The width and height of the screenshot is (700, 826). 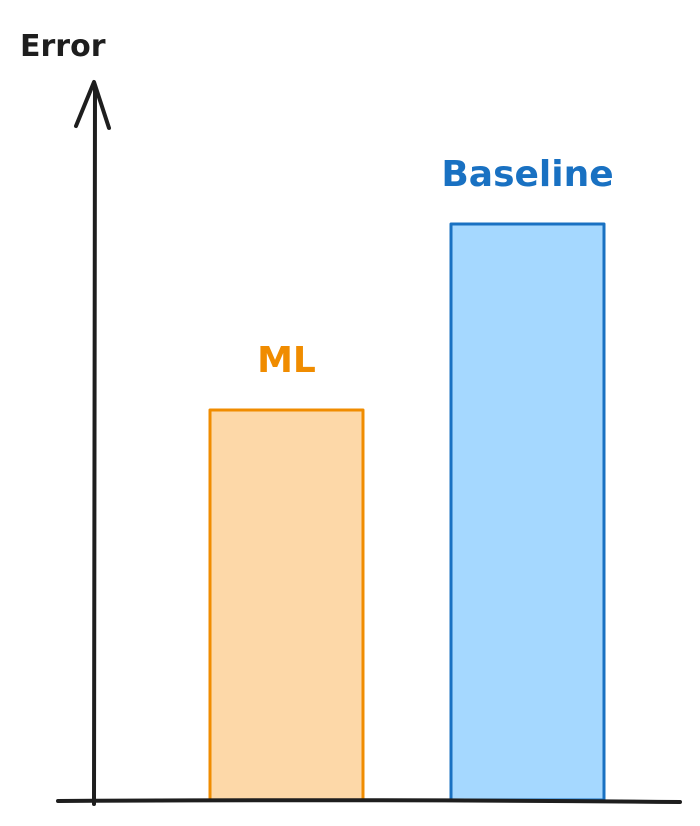 I want to click on bar-ml, so click(x=286, y=605).